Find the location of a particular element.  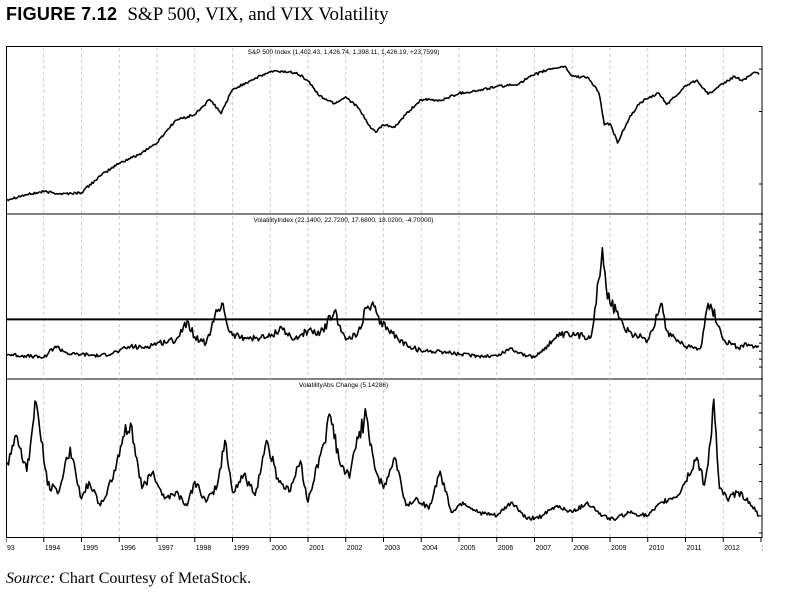

source-label: Source: is located at coordinates (31, 578).